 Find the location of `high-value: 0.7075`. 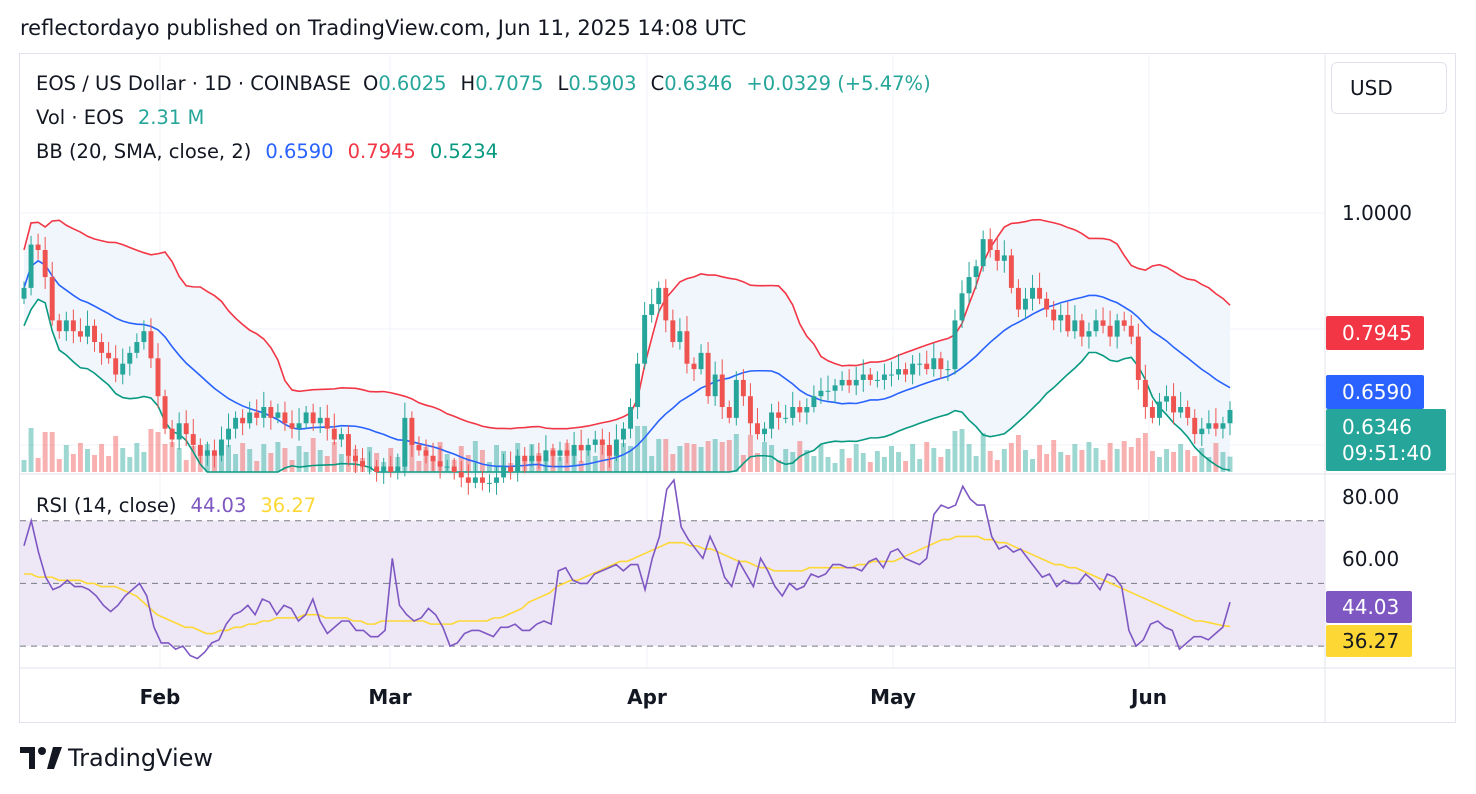

high-value: 0.7075 is located at coordinates (509, 83).